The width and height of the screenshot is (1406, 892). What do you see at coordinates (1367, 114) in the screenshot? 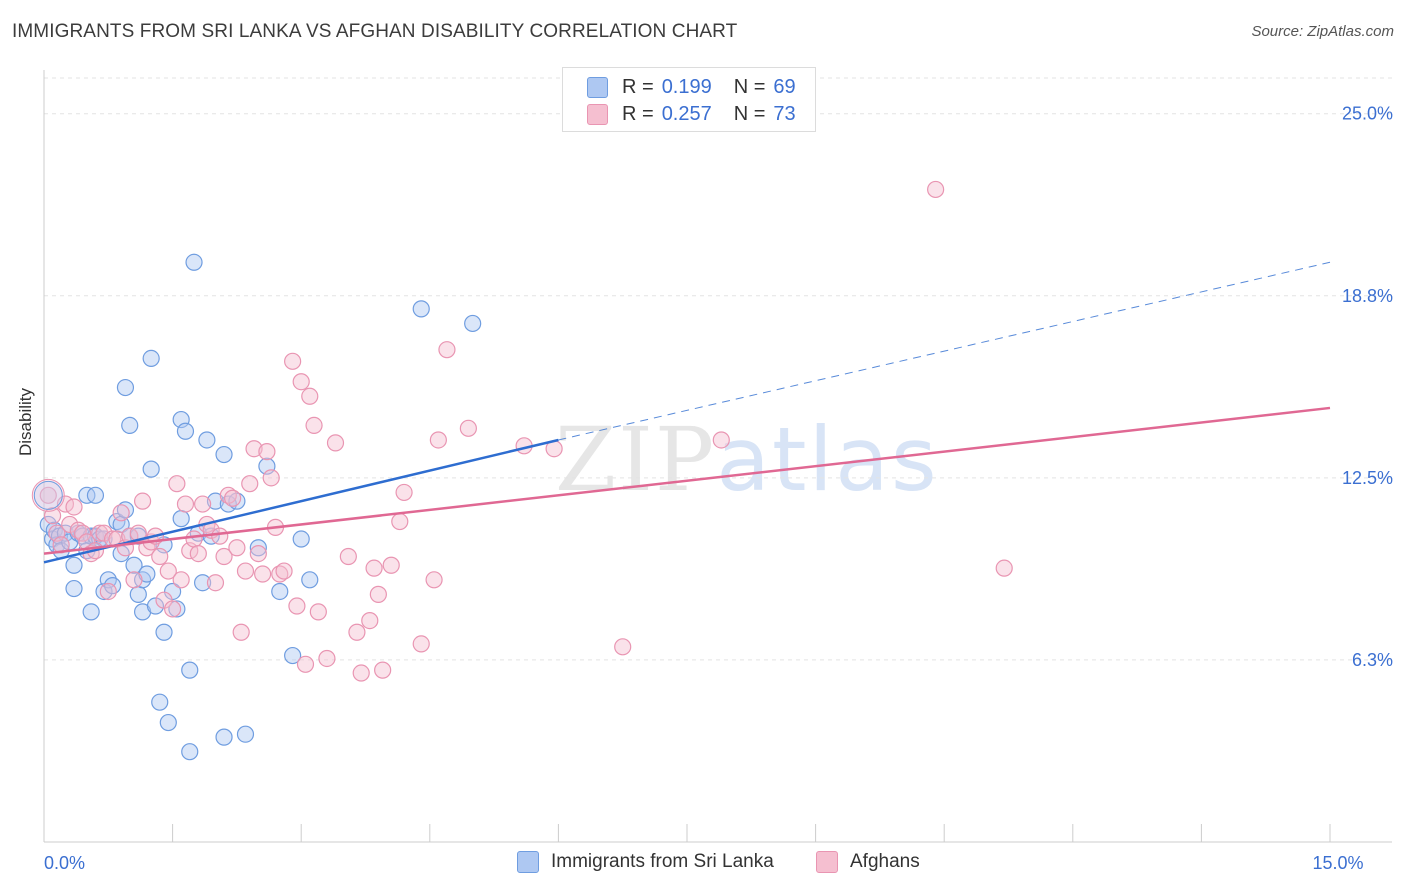
I see `y-tick-label: 25.0%` at bounding box center [1367, 114].